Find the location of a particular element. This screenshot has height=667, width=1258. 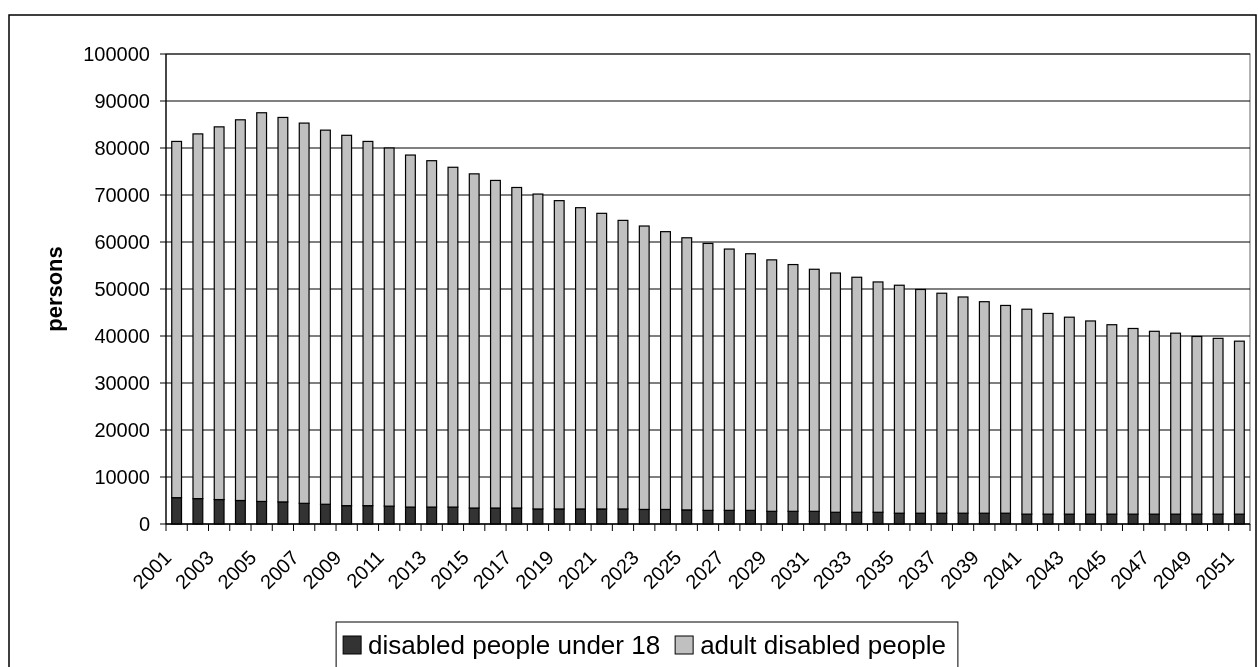

y-tick-label: 90000 is located at coordinates (122, 101).